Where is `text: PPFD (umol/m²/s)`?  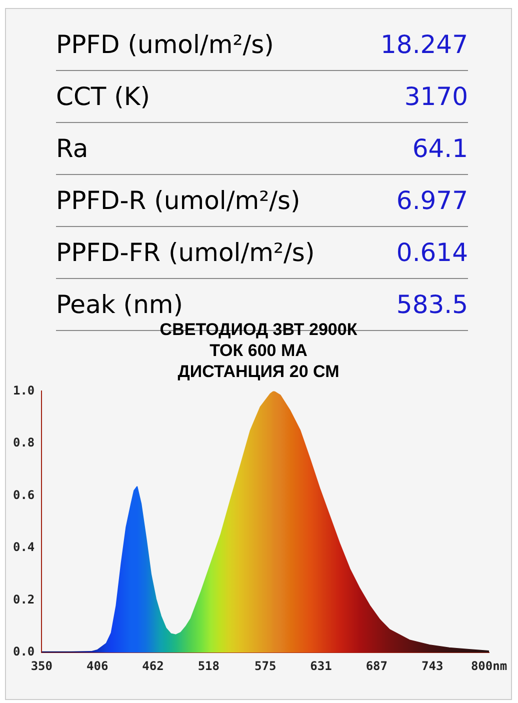
text: PPFD (umol/m²/s) is located at coordinates (165, 44).